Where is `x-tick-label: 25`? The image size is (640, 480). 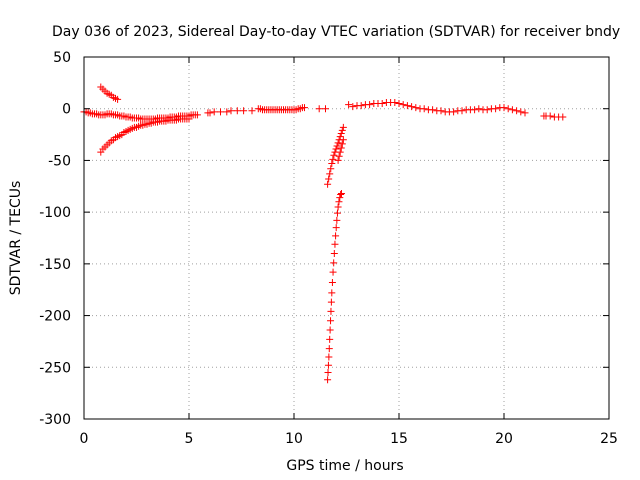
x-tick-label: 25 is located at coordinates (609, 439).